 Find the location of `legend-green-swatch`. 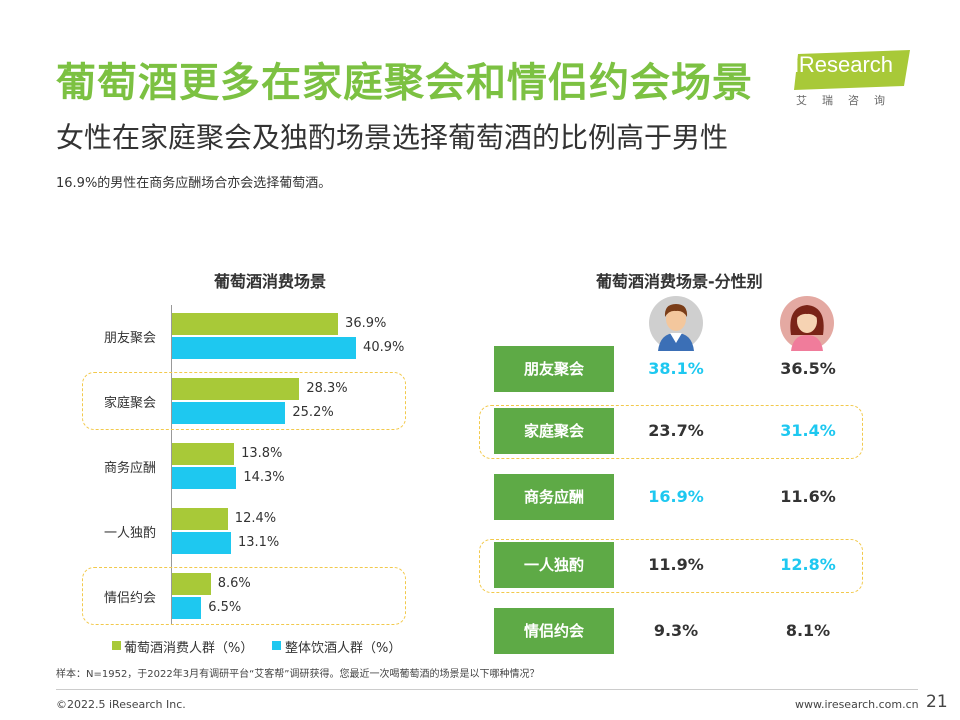

legend-green-swatch is located at coordinates (116, 645).